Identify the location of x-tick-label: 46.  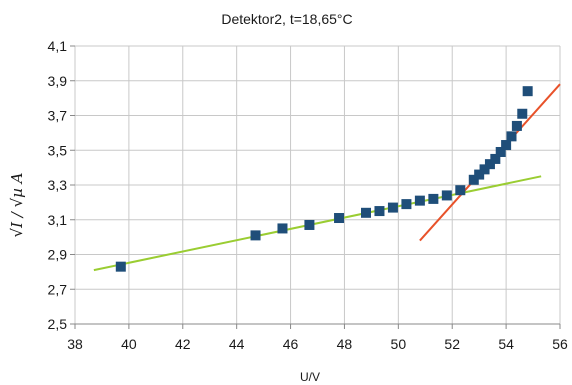
(291, 344).